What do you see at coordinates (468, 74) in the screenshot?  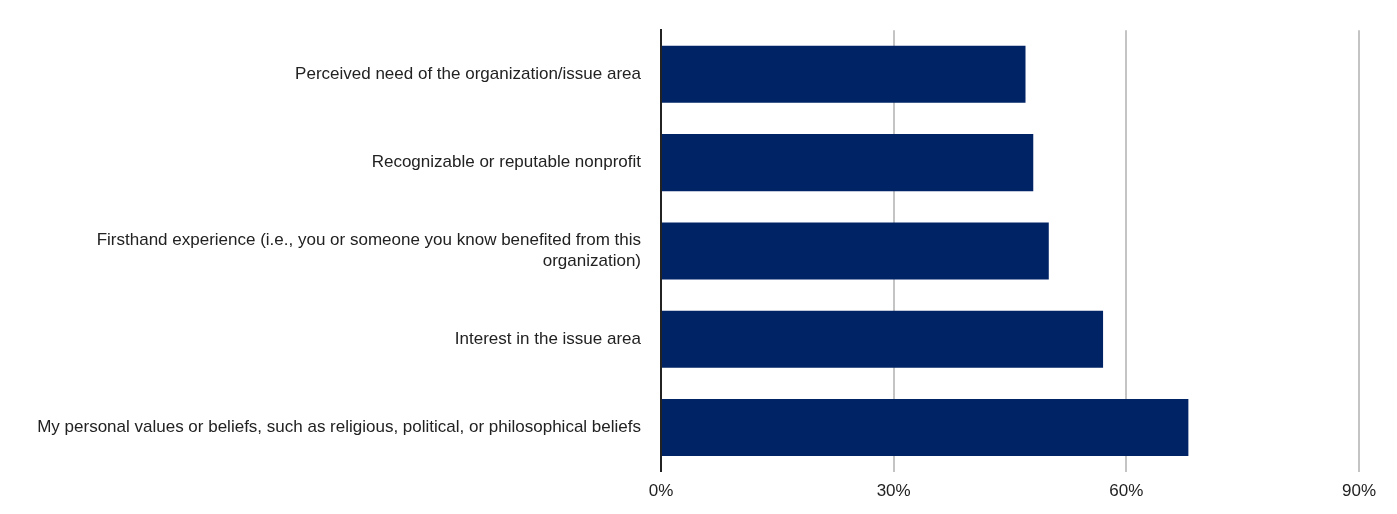 I see `y-tick-label: Perceived need of the organization/issue area` at bounding box center [468, 74].